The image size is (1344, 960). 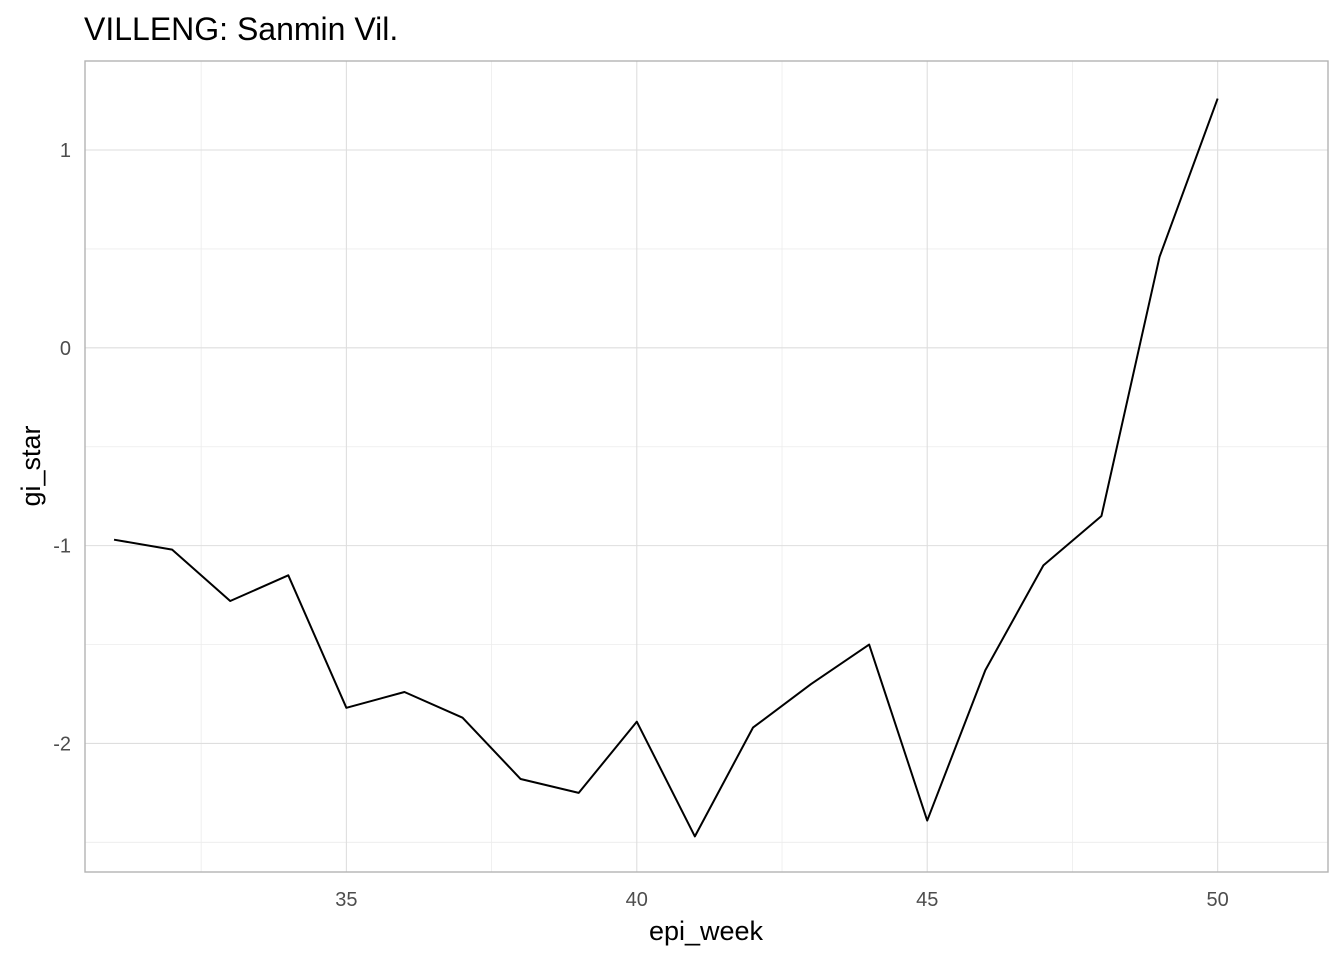 What do you see at coordinates (62, 447) in the screenshot?
I see `y-axis-ticks: -2 -1 0 1` at bounding box center [62, 447].